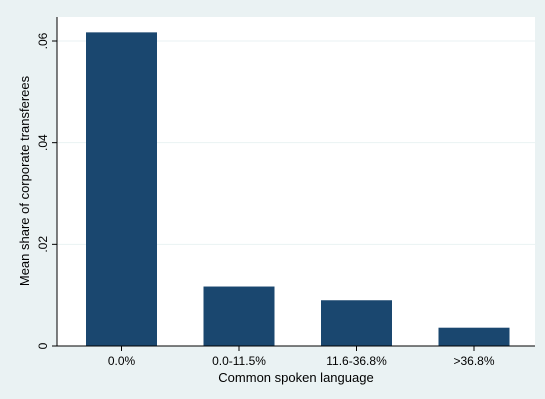  What do you see at coordinates (239, 361) in the screenshot?
I see `x-tick-label: 0.0-11.5%` at bounding box center [239, 361].